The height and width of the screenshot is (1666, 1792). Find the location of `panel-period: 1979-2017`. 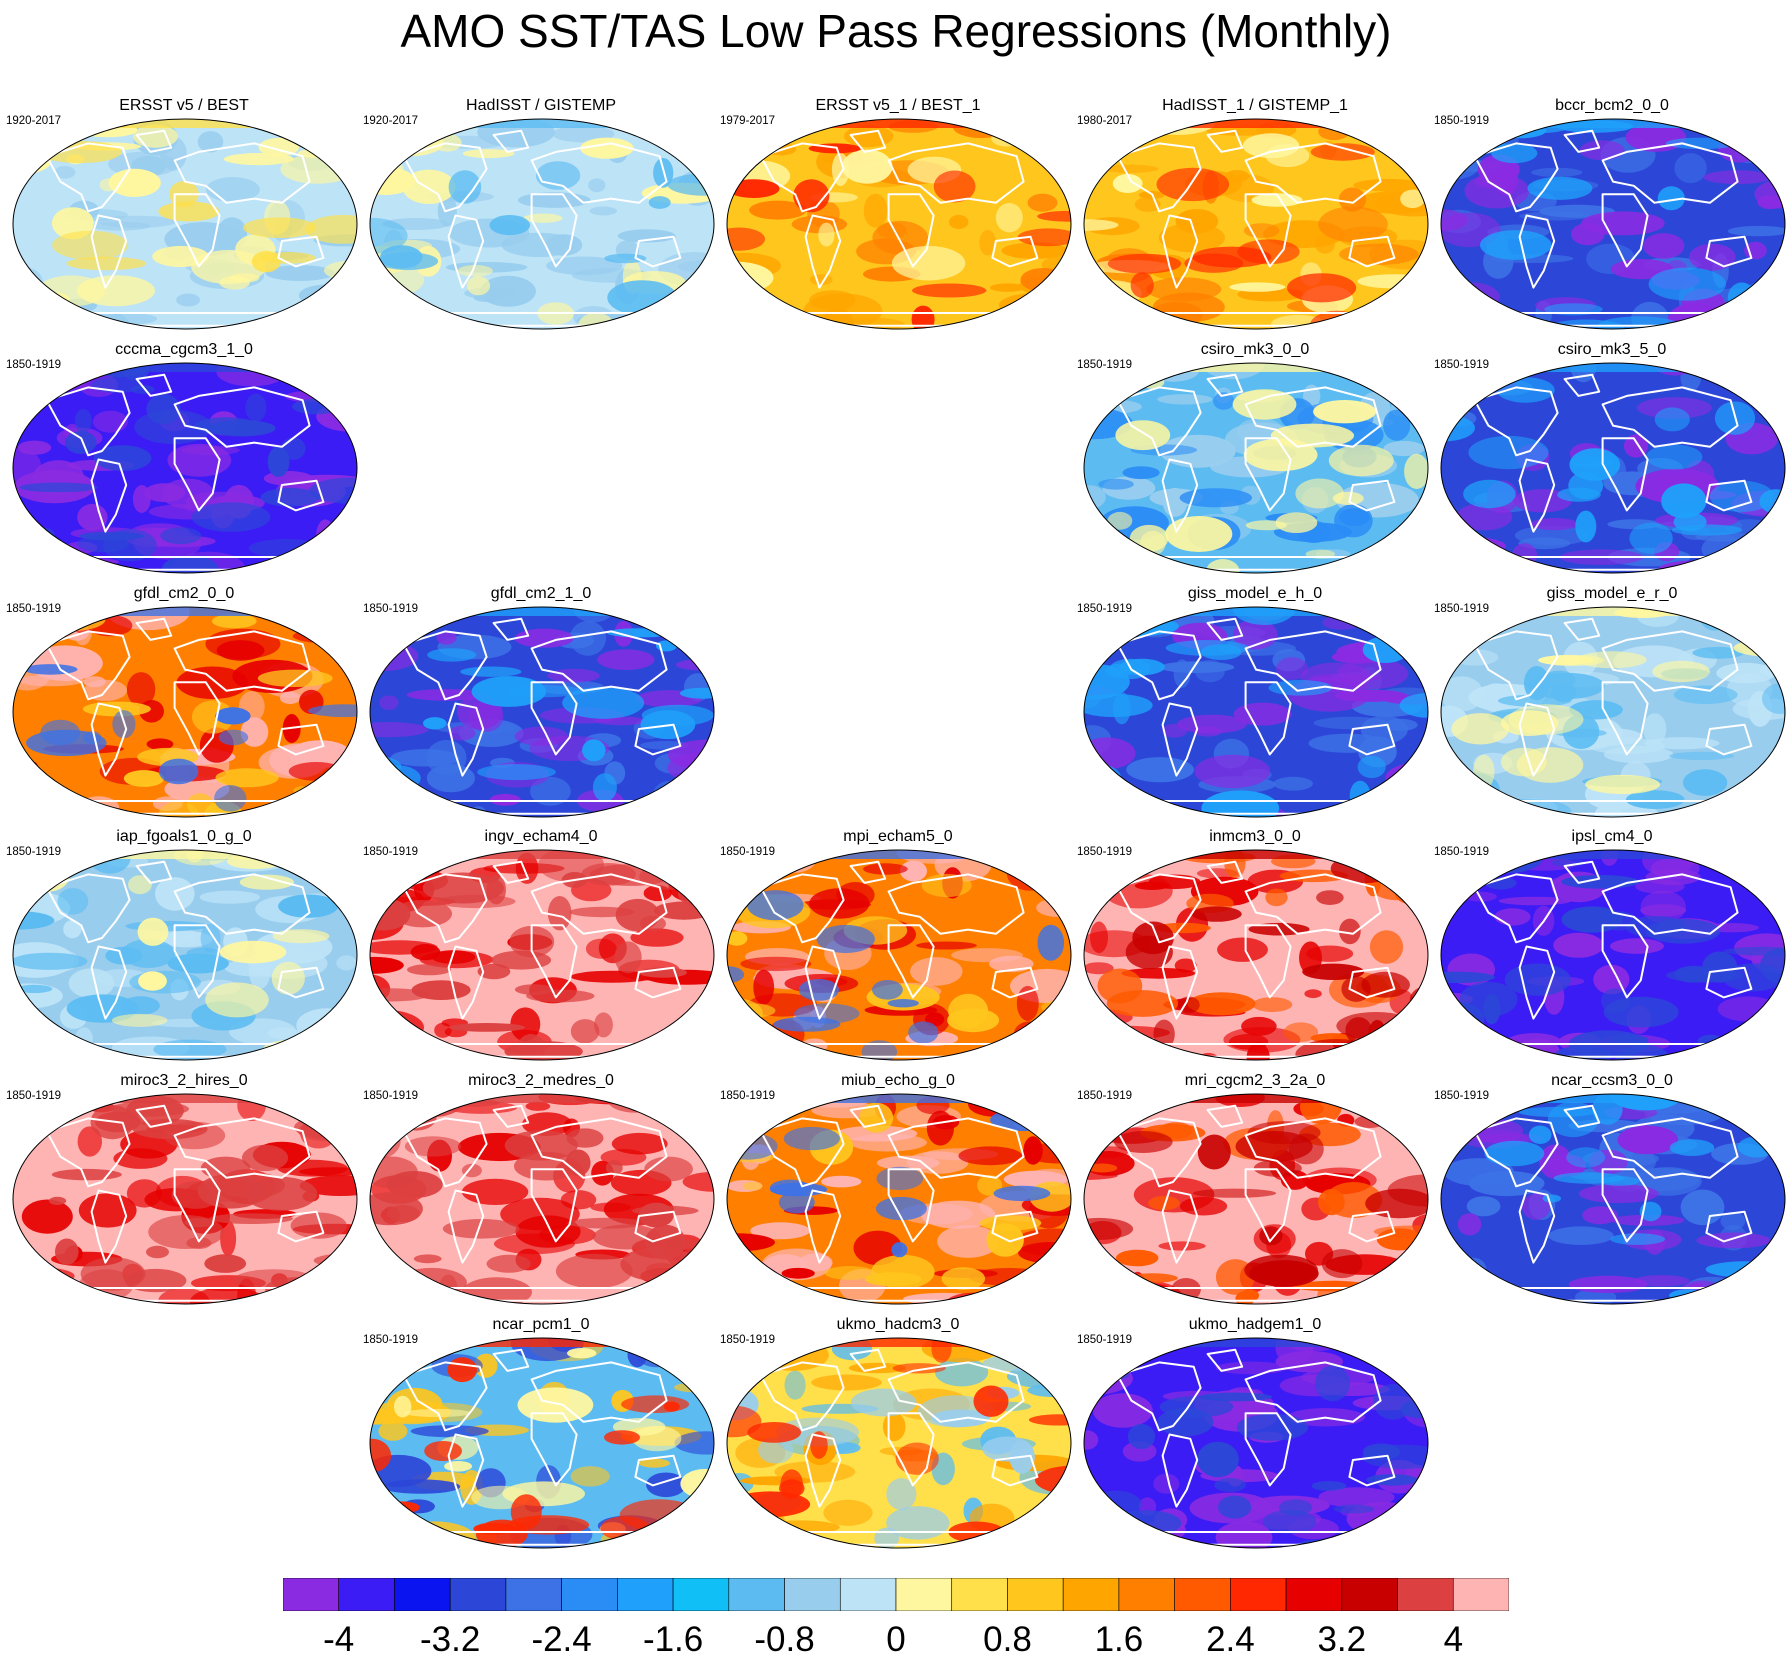

panel-period: 1979-2017 is located at coordinates (747, 121).